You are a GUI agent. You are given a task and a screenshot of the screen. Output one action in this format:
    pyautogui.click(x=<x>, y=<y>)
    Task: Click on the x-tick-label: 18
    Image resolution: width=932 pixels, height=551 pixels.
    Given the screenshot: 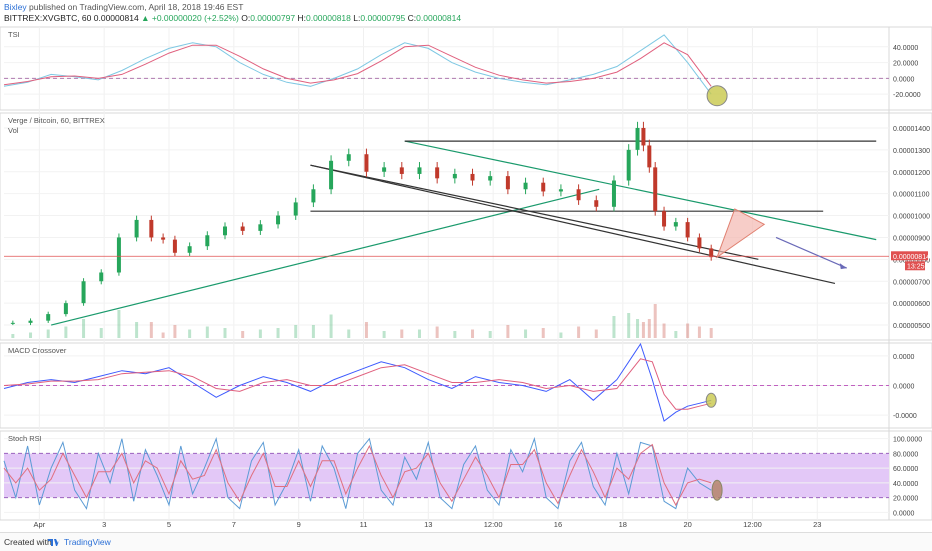 What is the action you would take?
    pyautogui.click(x=623, y=524)
    